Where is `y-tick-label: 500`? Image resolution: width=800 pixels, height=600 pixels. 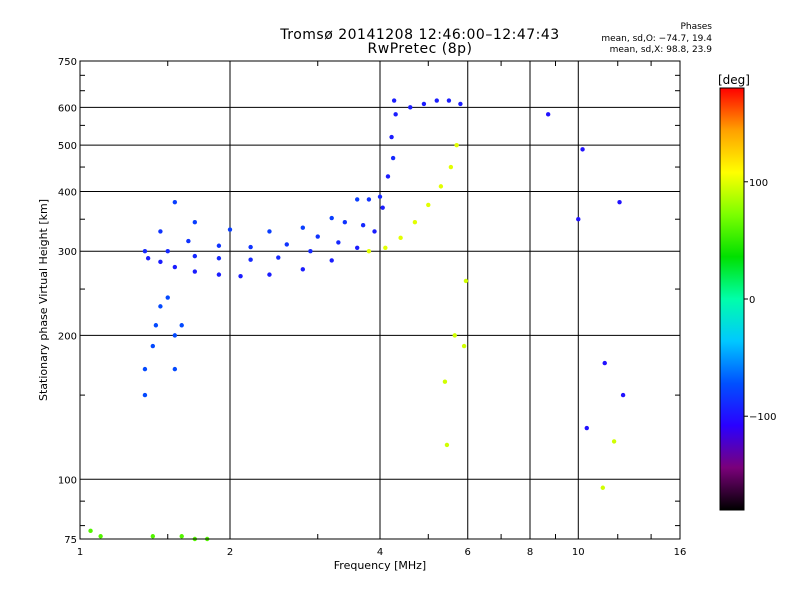
y-tick-label: 500 is located at coordinates (67, 146).